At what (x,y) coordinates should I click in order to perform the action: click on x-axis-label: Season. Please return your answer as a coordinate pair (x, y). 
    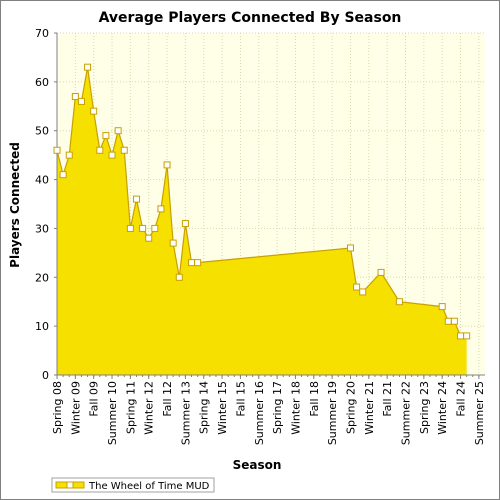
    Looking at the image, I should click on (257, 465).